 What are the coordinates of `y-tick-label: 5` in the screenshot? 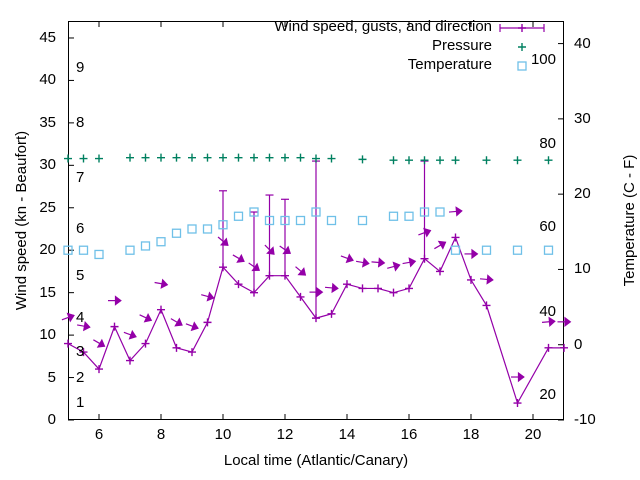 It's located at (51, 377).